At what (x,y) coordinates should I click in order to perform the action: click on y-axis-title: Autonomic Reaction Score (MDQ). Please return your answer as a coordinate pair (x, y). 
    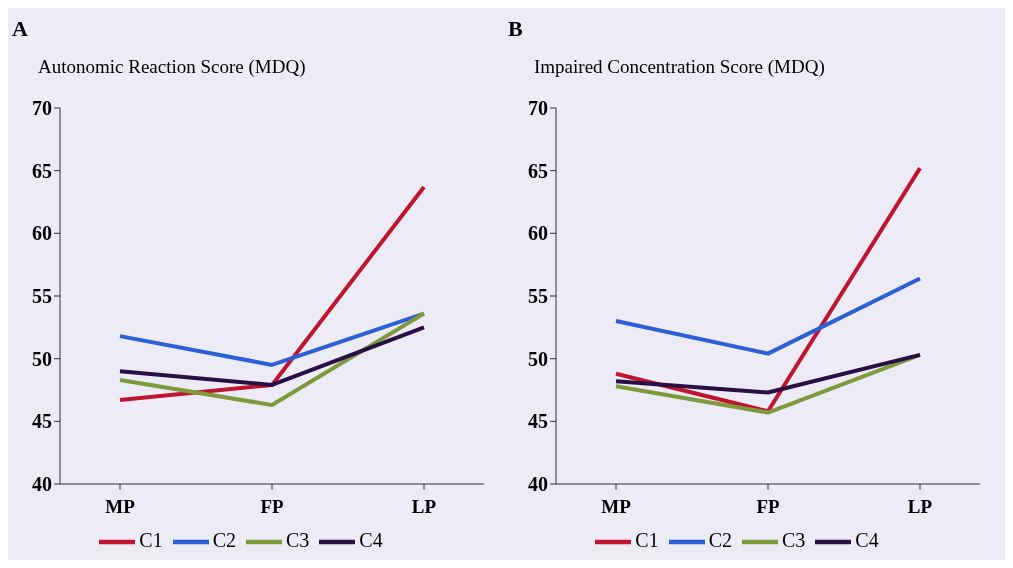
    Looking at the image, I should click on (172, 67).